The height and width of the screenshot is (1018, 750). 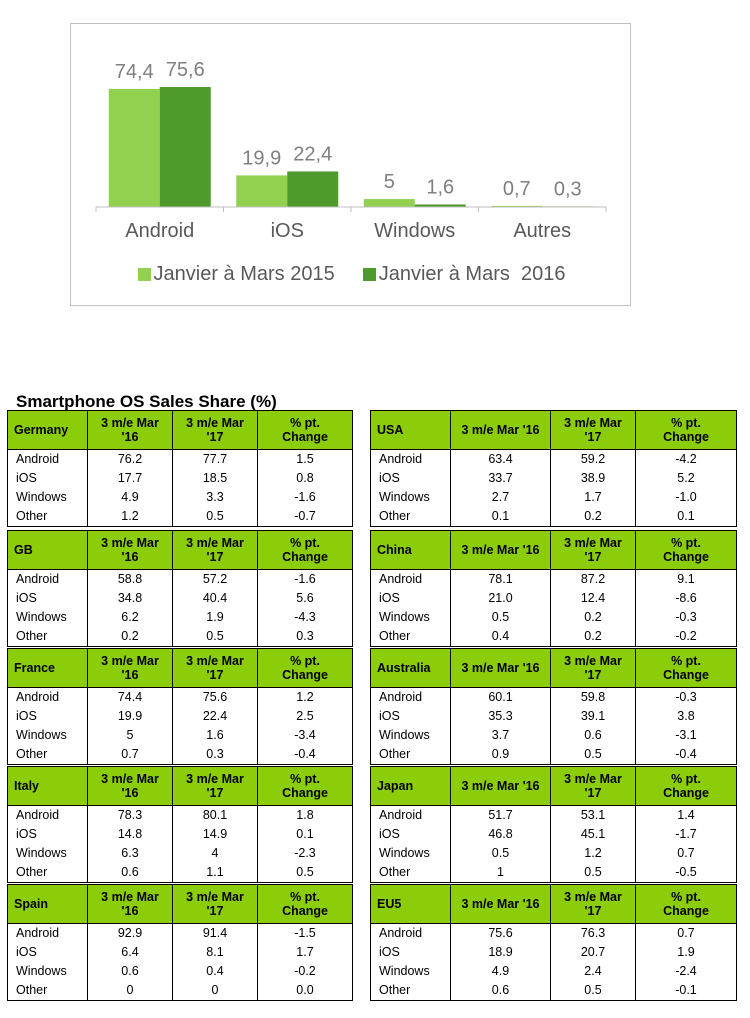 What do you see at coordinates (593, 991) in the screenshot?
I see `value-2017: 0.5` at bounding box center [593, 991].